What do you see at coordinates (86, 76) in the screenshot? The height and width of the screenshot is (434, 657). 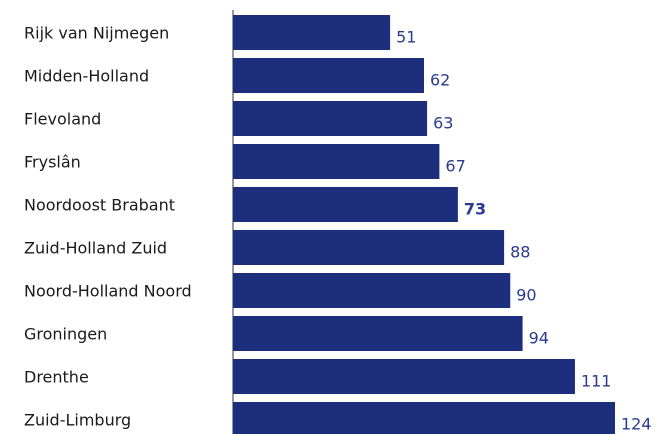 I see `category-label-1: Midden-Holland` at bounding box center [86, 76].